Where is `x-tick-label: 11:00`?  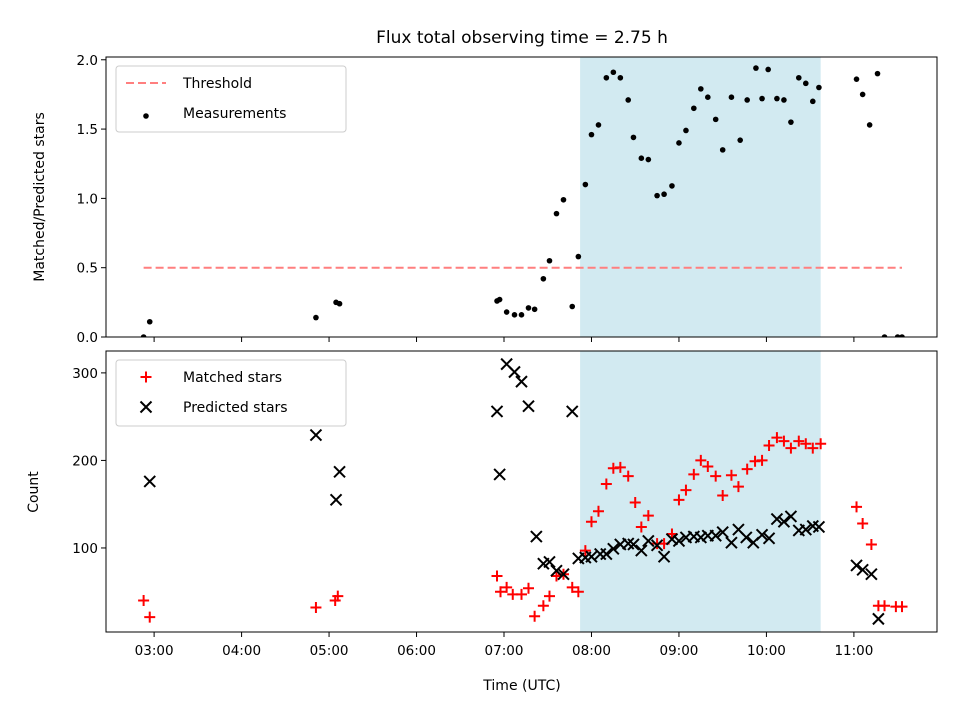 x-tick-label: 11:00 is located at coordinates (853, 651).